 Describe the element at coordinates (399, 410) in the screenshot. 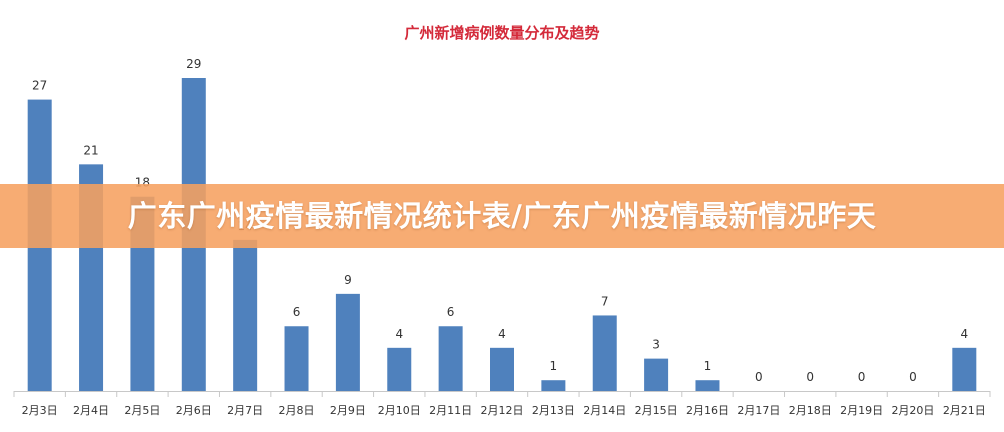

I see `x-tick-label: 2月10日` at that location.